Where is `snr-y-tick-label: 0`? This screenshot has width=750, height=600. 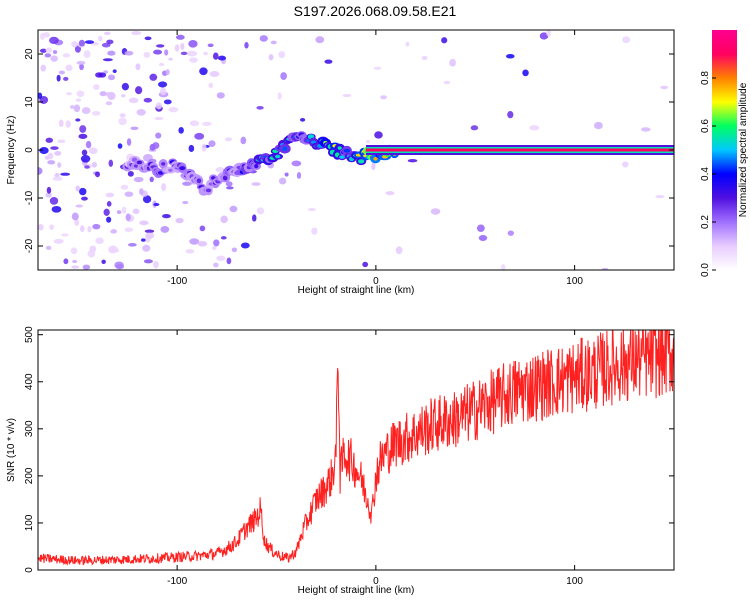 snr-y-tick-label: 0 is located at coordinates (29, 570).